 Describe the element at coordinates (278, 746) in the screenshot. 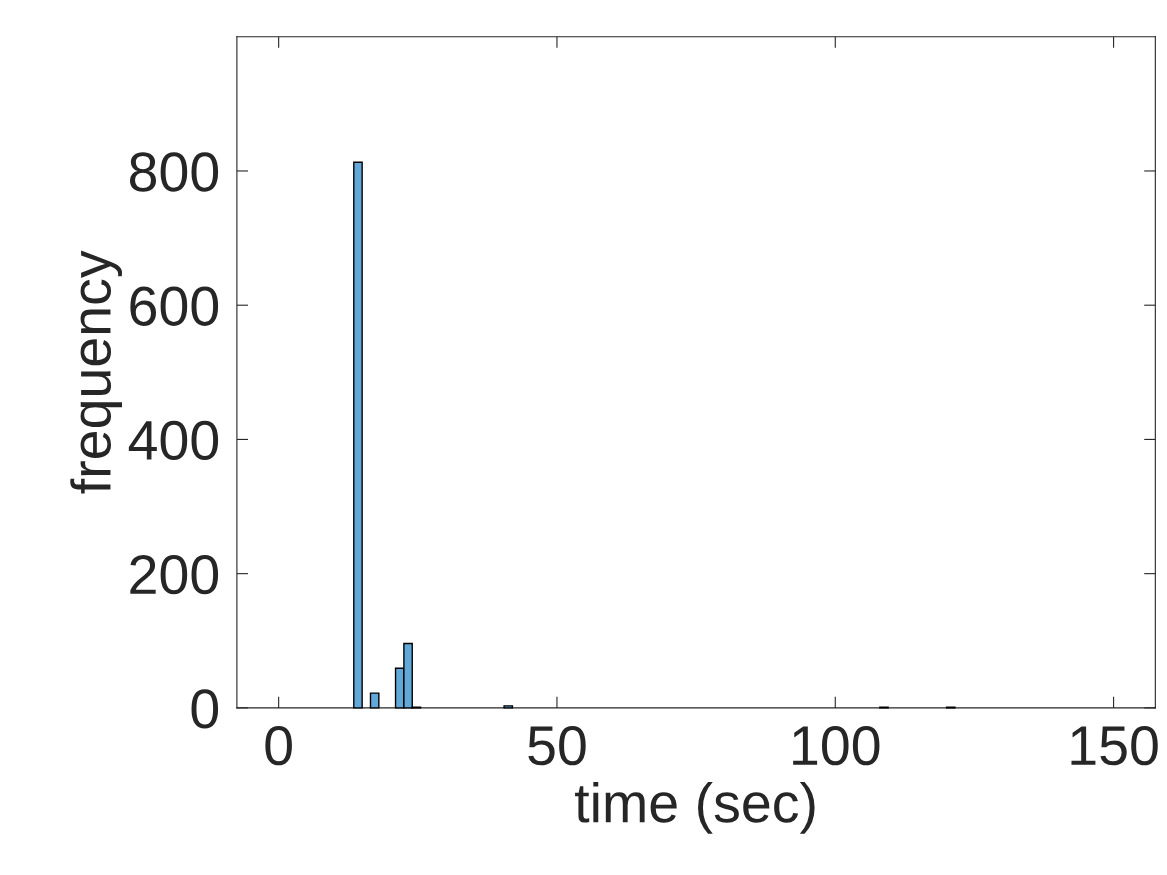

I see `x-tick-label: 0` at that location.